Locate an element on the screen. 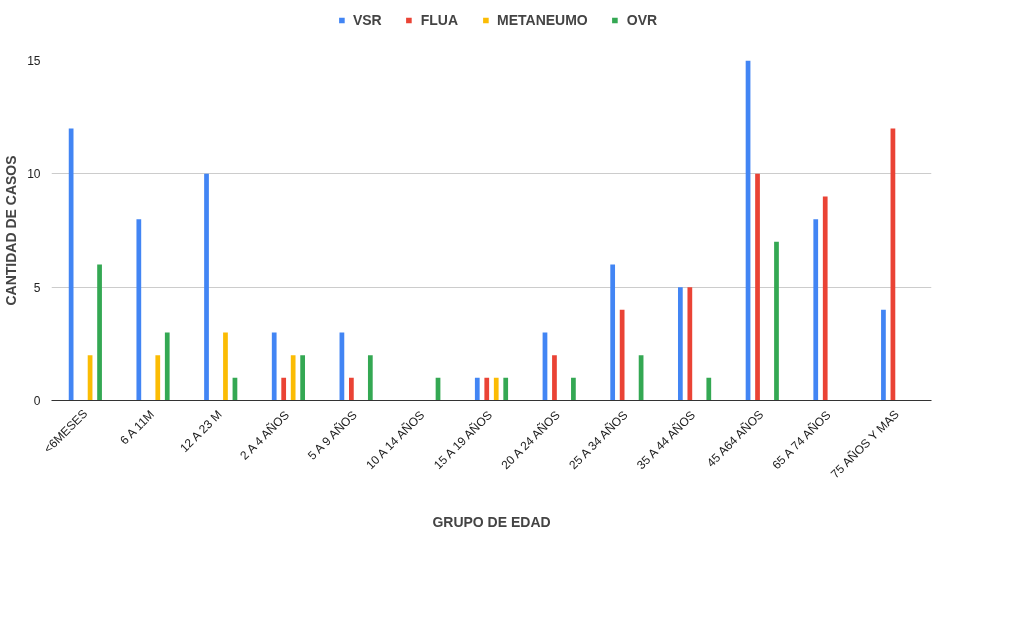 The height and width of the screenshot is (641, 1024). legend-label: OVR is located at coordinates (642, 20).